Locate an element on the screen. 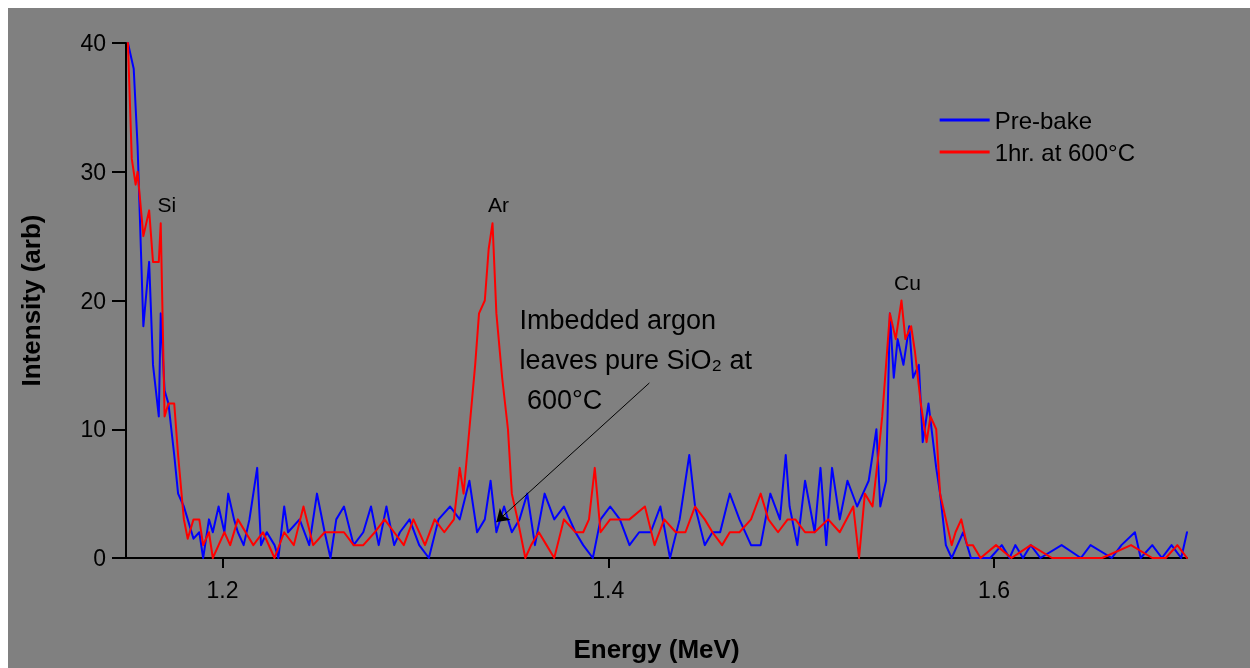  annotation: Si is located at coordinates (167, 205).